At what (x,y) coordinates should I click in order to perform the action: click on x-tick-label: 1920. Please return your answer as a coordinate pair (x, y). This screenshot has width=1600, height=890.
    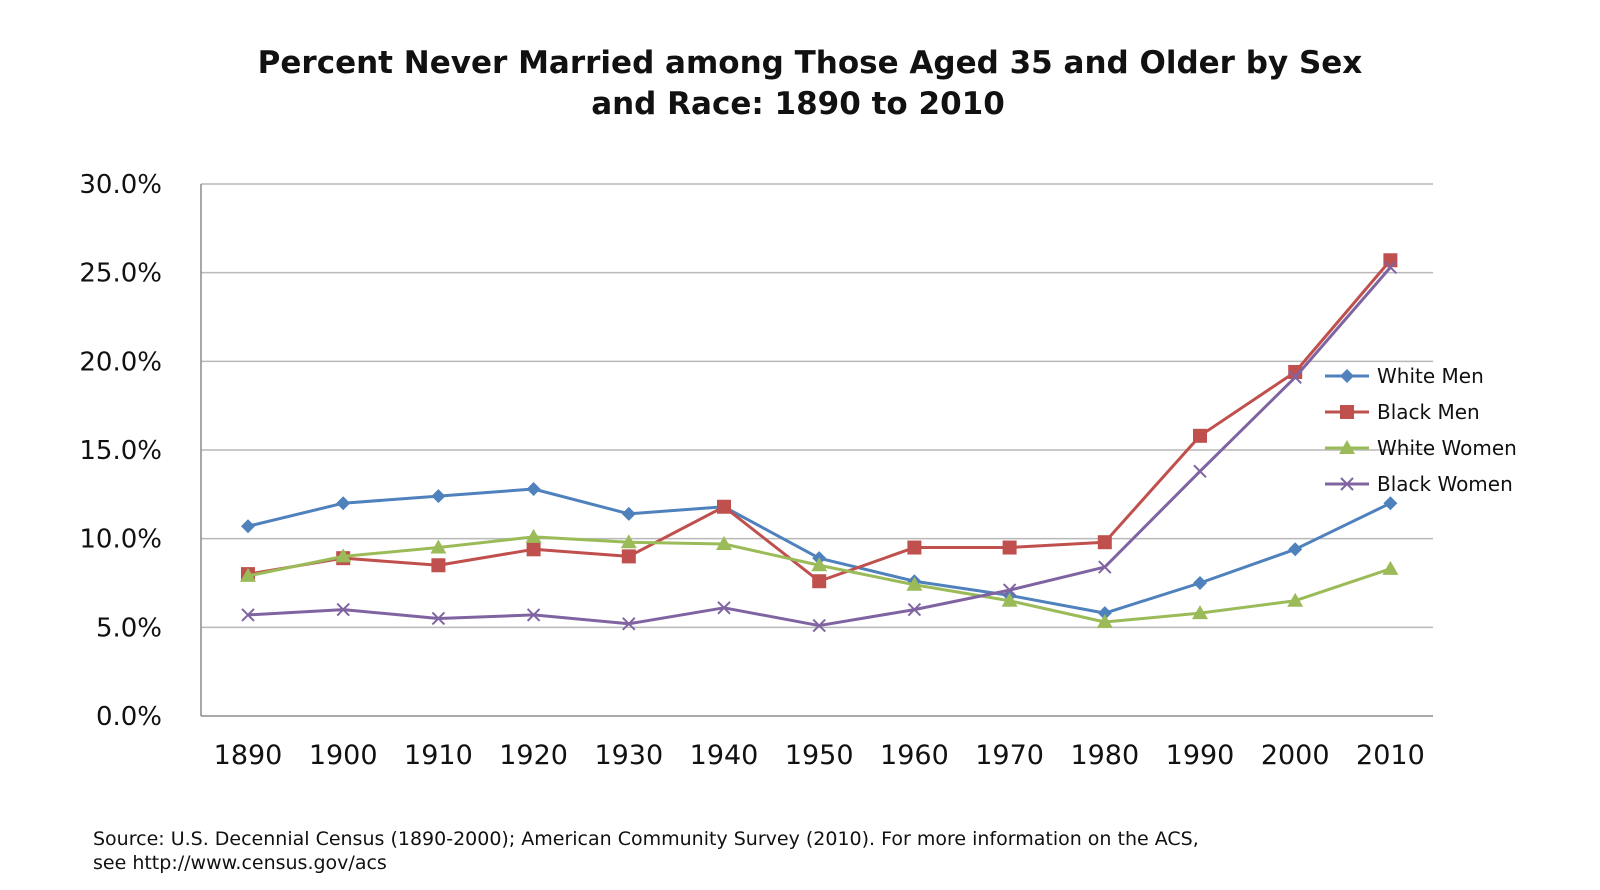
    Looking at the image, I should click on (533, 755).